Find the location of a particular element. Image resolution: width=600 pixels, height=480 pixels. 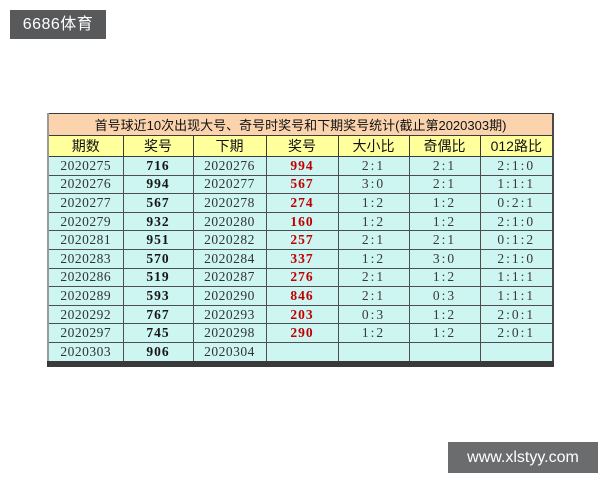

cell-next_number: 203 is located at coordinates (302, 314).